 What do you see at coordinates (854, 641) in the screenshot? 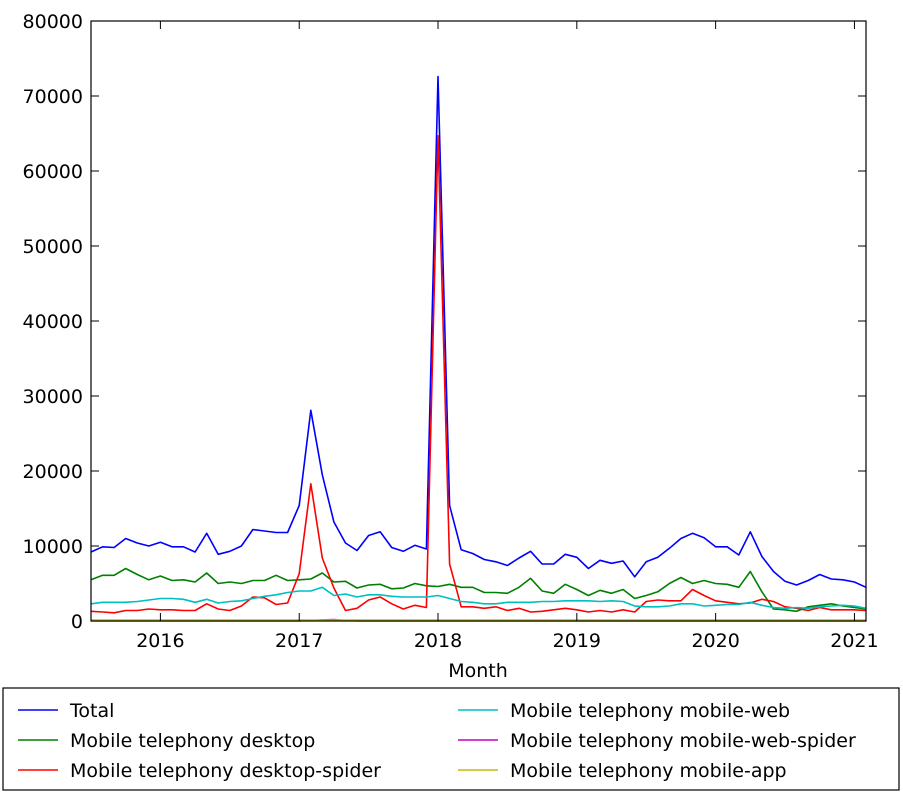
I see `x-tick-label: 2021` at bounding box center [854, 641].